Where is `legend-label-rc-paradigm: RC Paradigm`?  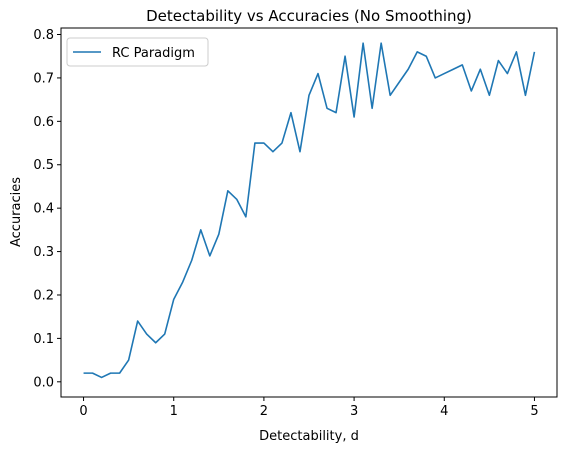 legend-label-rc-paradigm: RC Paradigm is located at coordinates (153, 53).